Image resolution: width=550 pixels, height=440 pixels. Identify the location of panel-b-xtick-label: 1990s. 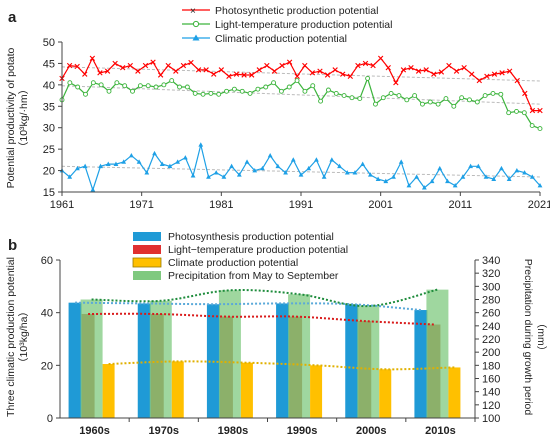
(302, 431).